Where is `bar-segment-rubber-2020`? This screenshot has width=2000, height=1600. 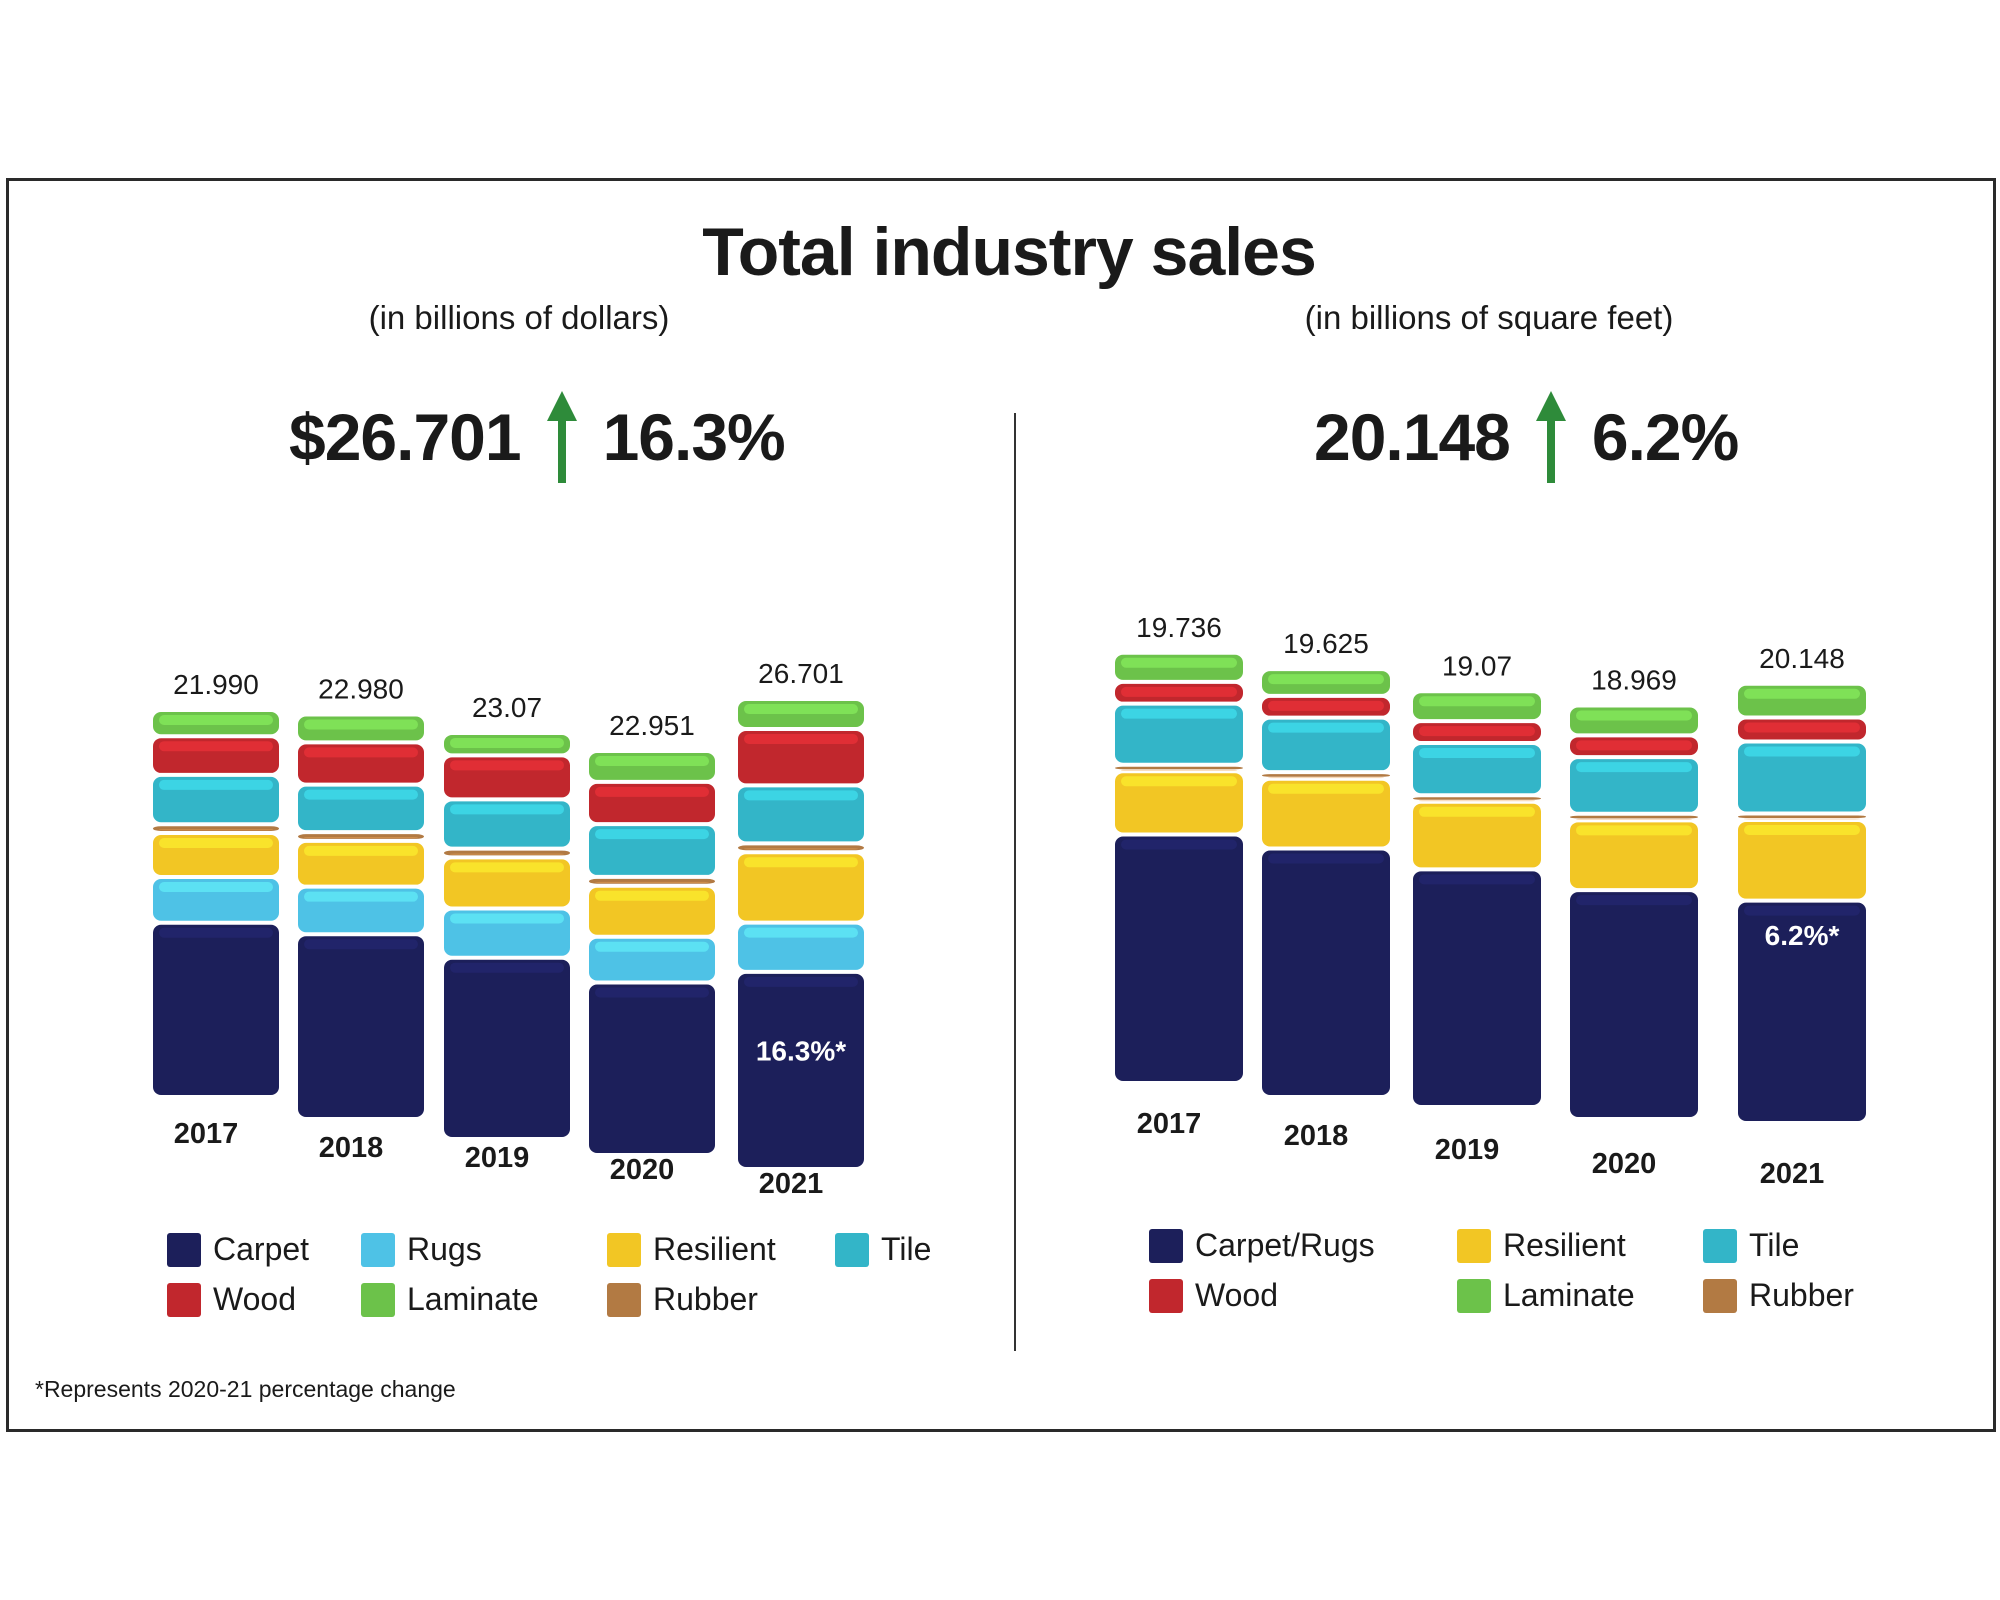
bar-segment-rubber-2020 is located at coordinates (652, 881).